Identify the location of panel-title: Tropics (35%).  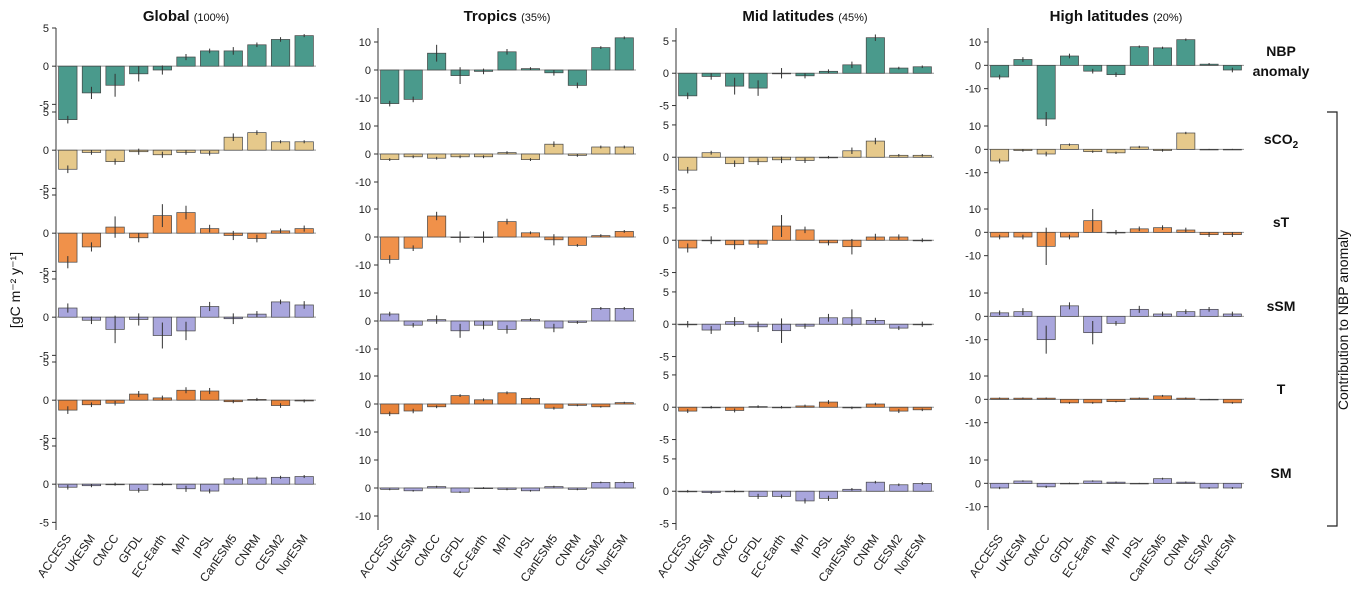
(507, 16).